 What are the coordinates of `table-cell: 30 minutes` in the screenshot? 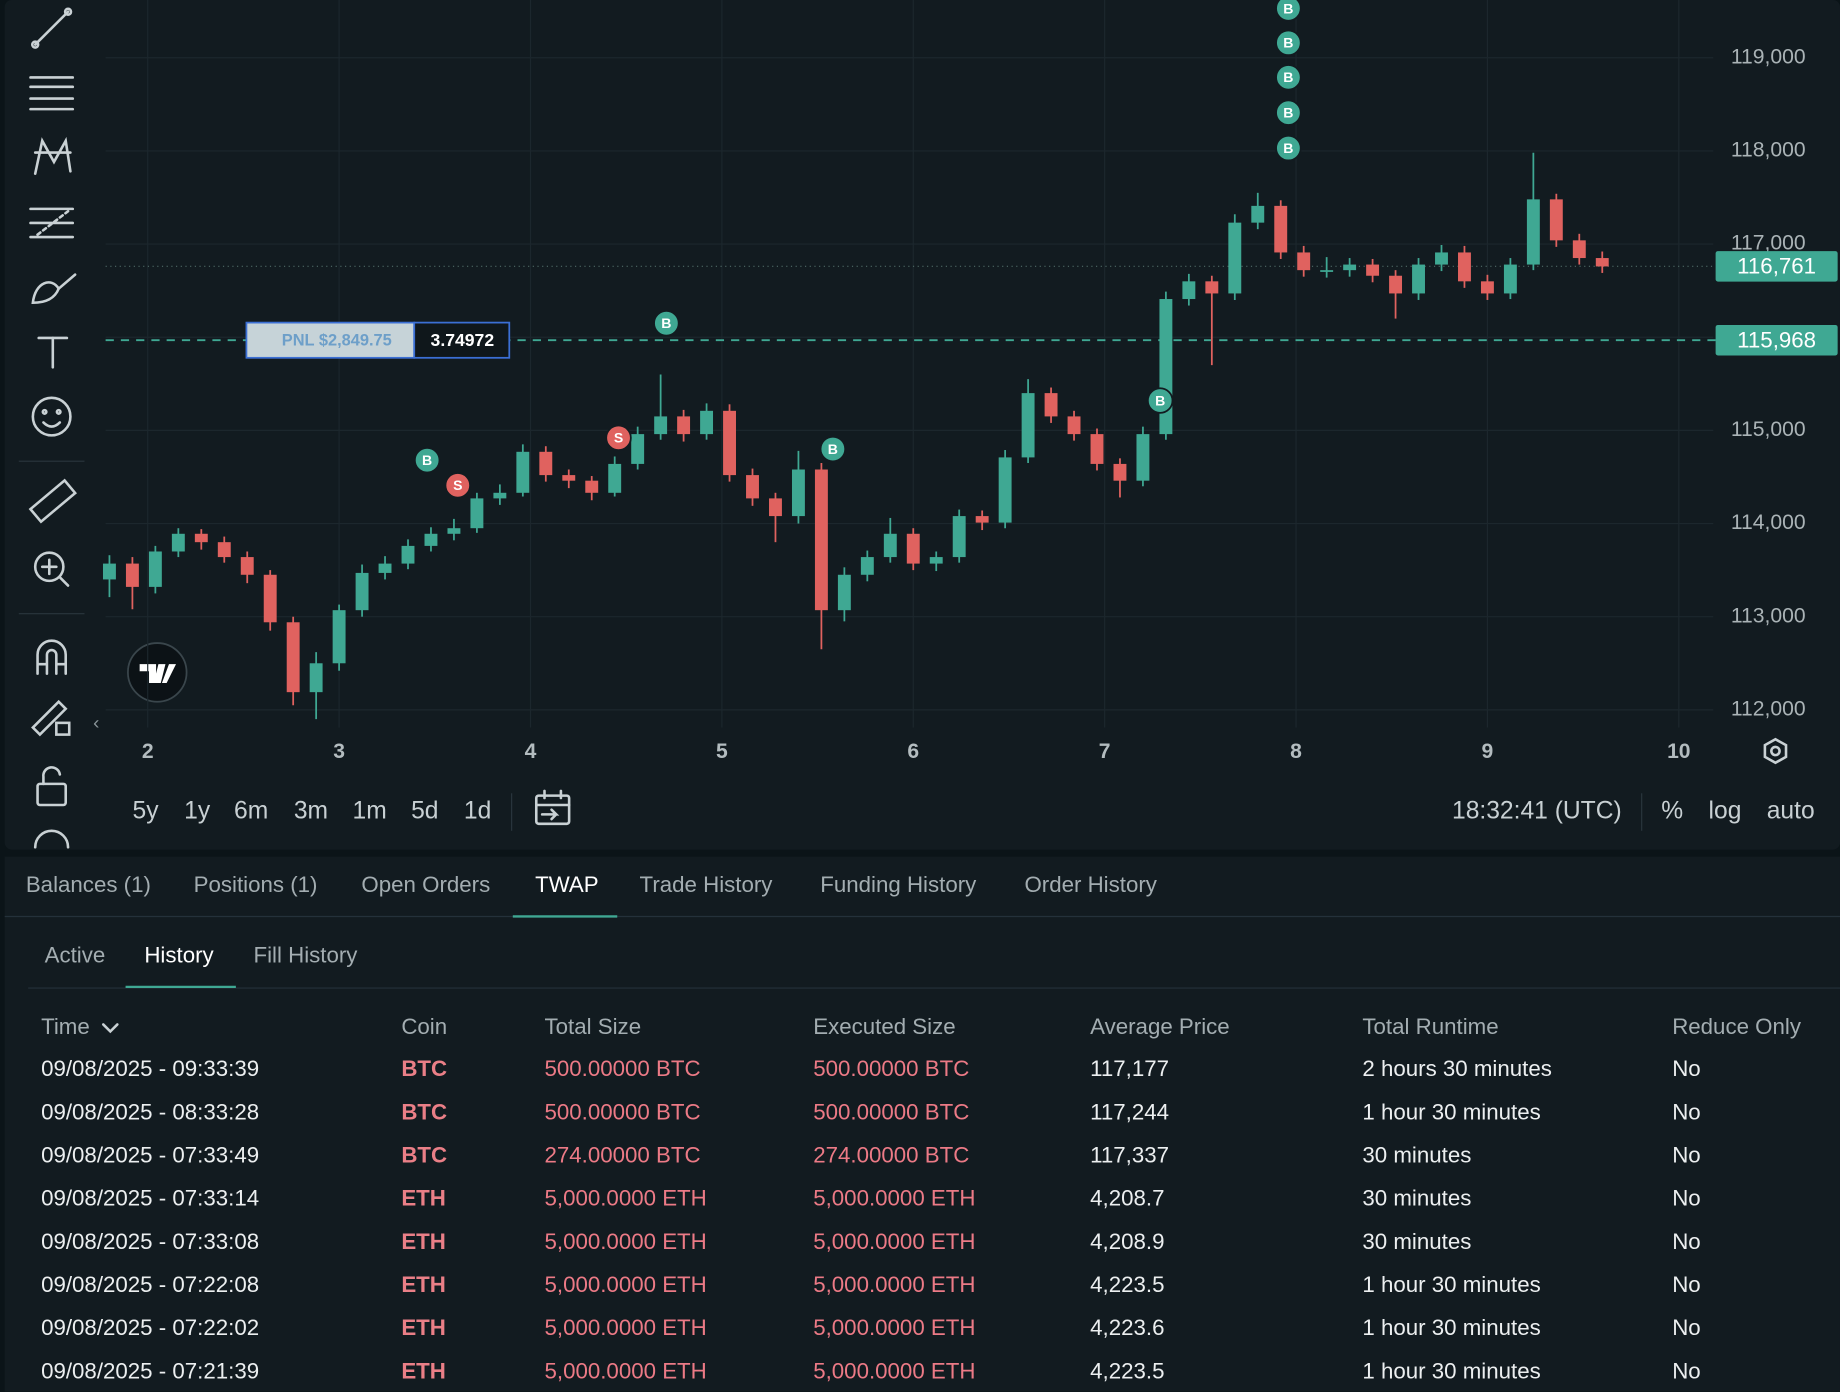 It's located at (1416, 1241).